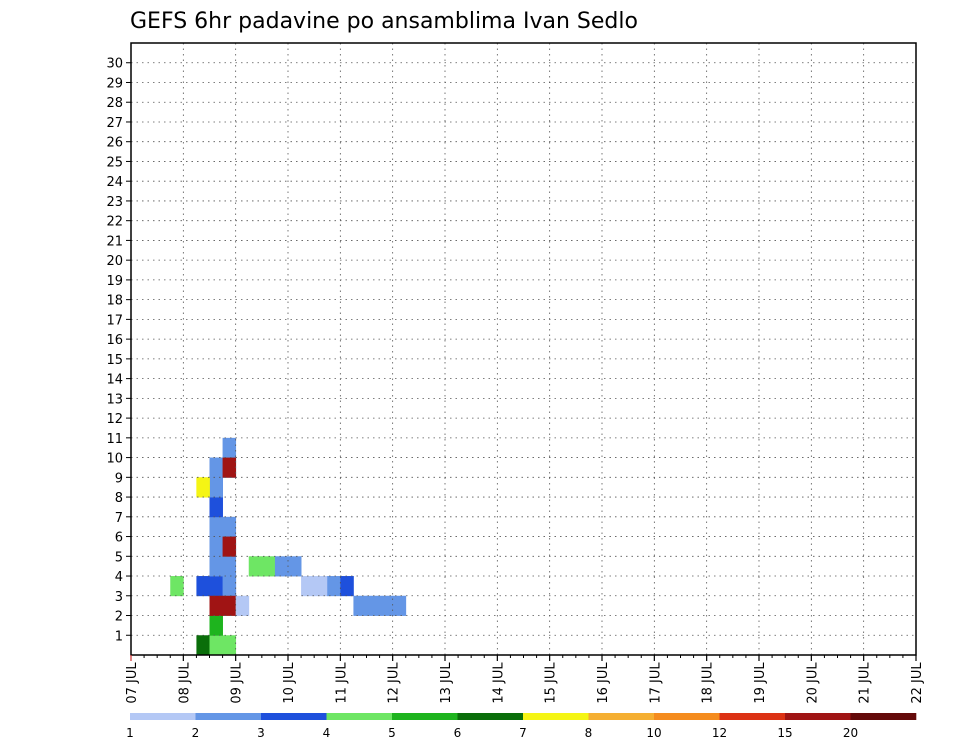 This screenshot has width=960, height=746. I want to click on legend-label: 20, so click(850, 733).